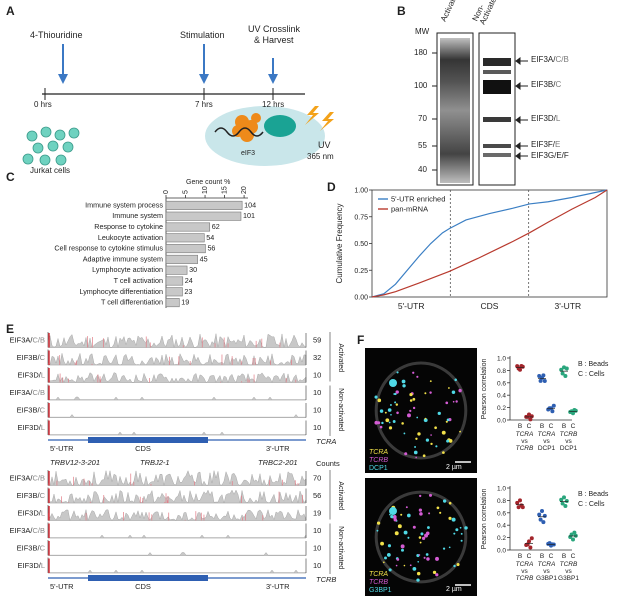 This screenshot has height=600, width=617. I want to click on bar-count-label: 45, so click(204, 258).